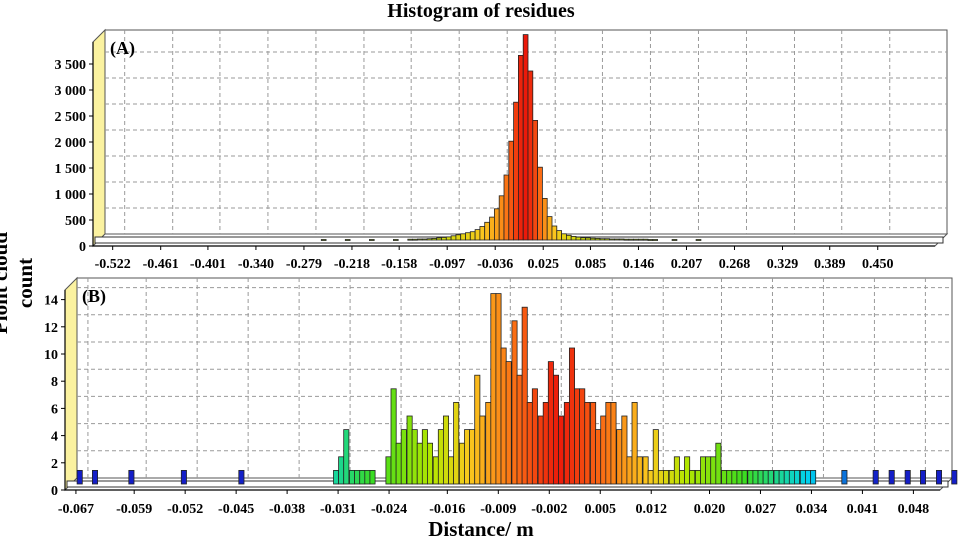  Describe the element at coordinates (71, 143) in the screenshot. I see `y-tick-label: 2 000` at that location.